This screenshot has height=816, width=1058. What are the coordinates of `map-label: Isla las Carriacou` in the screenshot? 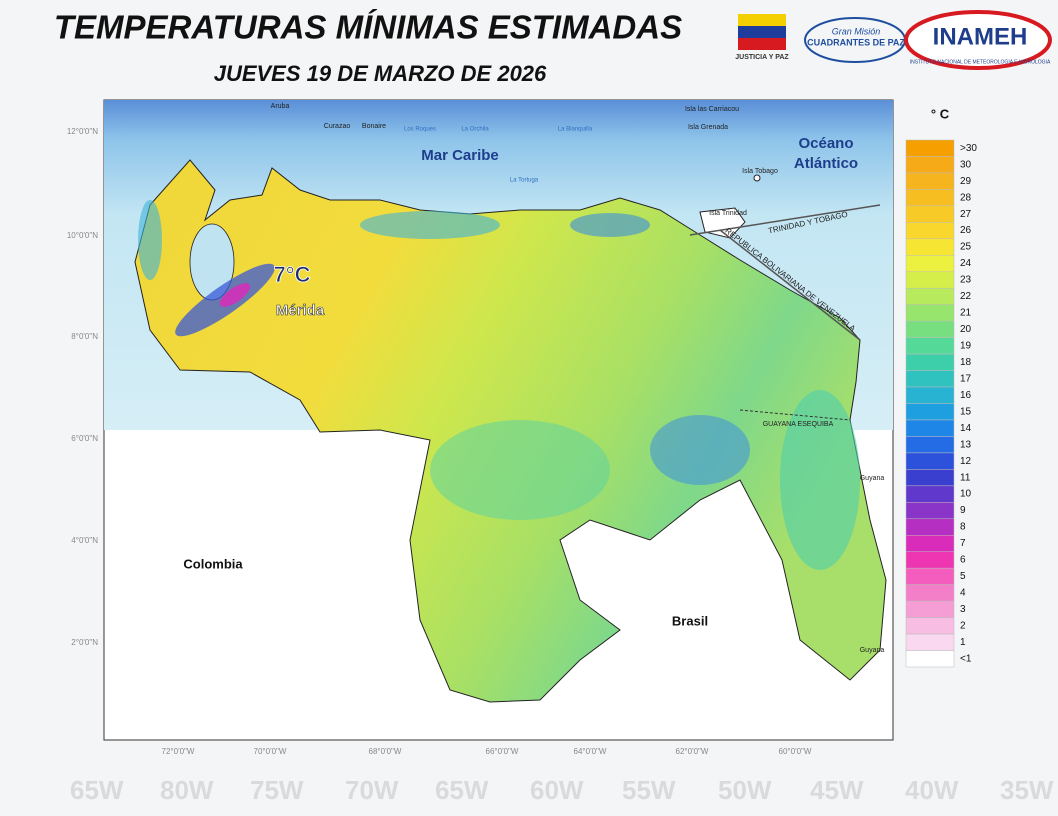 It's located at (712, 109).